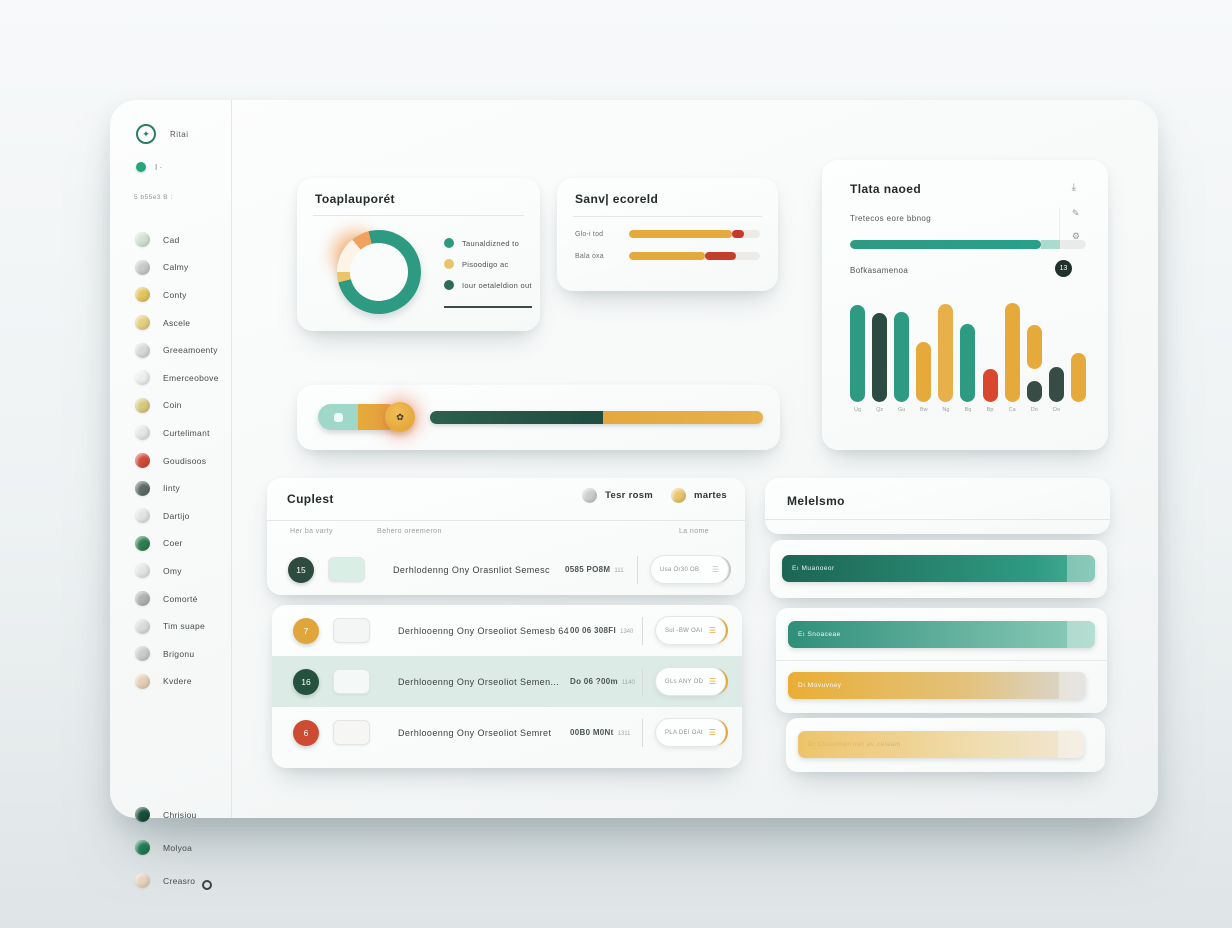 The height and width of the screenshot is (928, 1232). What do you see at coordinates (629, 495) in the screenshot?
I see `table-legend-label: Tesr rosm` at bounding box center [629, 495].